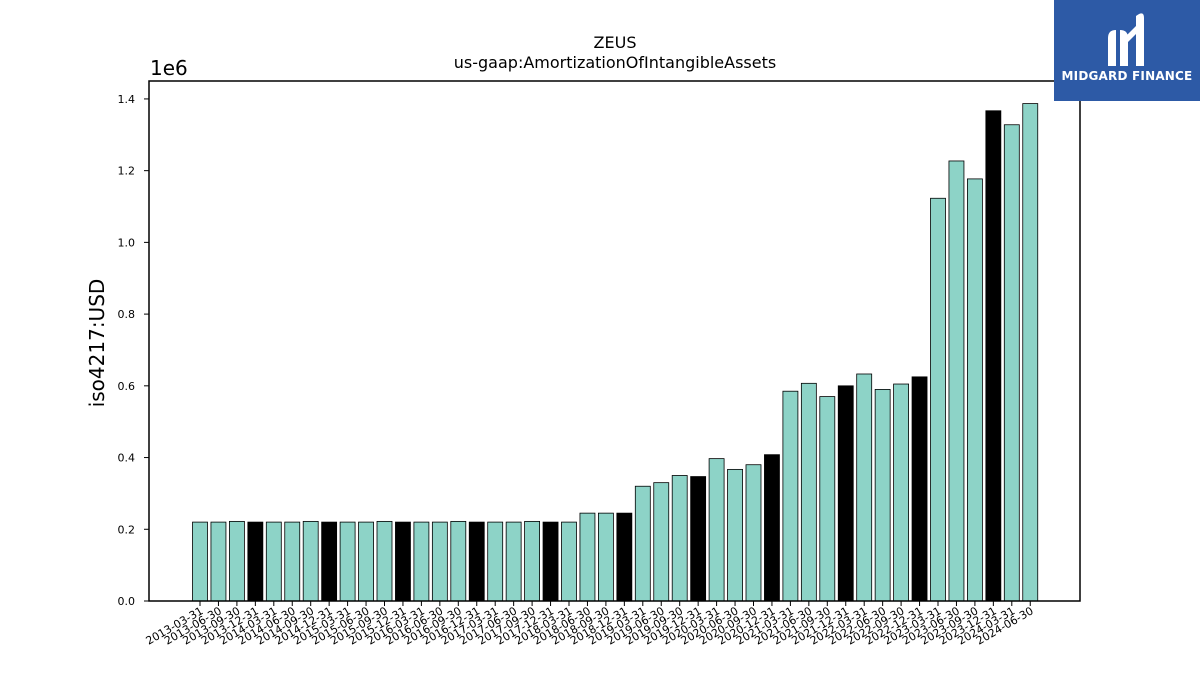 Image resolution: width=1200 pixels, height=675 pixels. What do you see at coordinates (127, 601) in the screenshot?
I see `y-tick-label: 0.0` at bounding box center [127, 601].